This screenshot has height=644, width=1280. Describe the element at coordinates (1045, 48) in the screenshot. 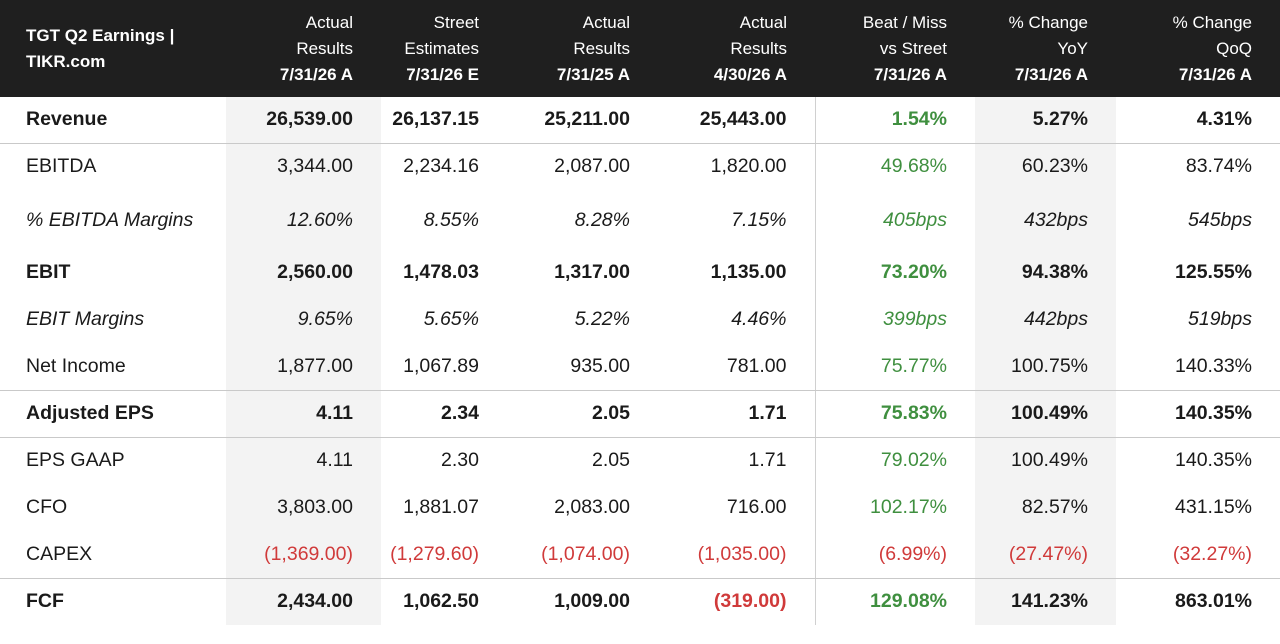

I see `col-header-change-yoy: % Change YoY 7/31/26 A` at that location.